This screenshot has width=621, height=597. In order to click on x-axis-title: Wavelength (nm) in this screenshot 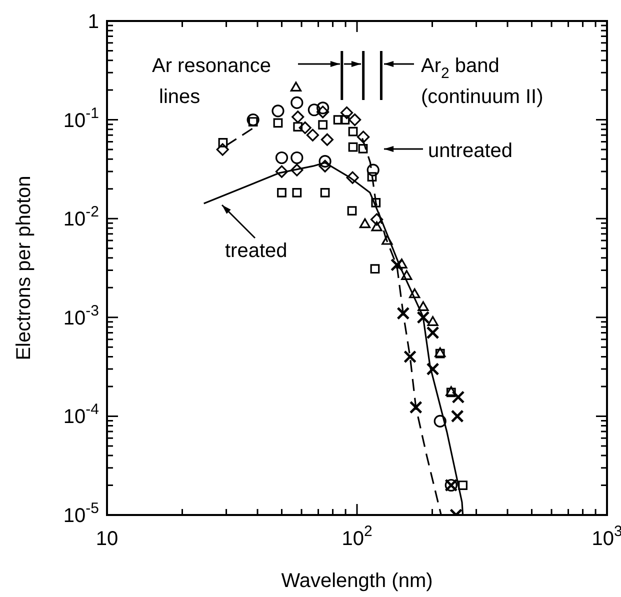, I will do `click(357, 581)`.